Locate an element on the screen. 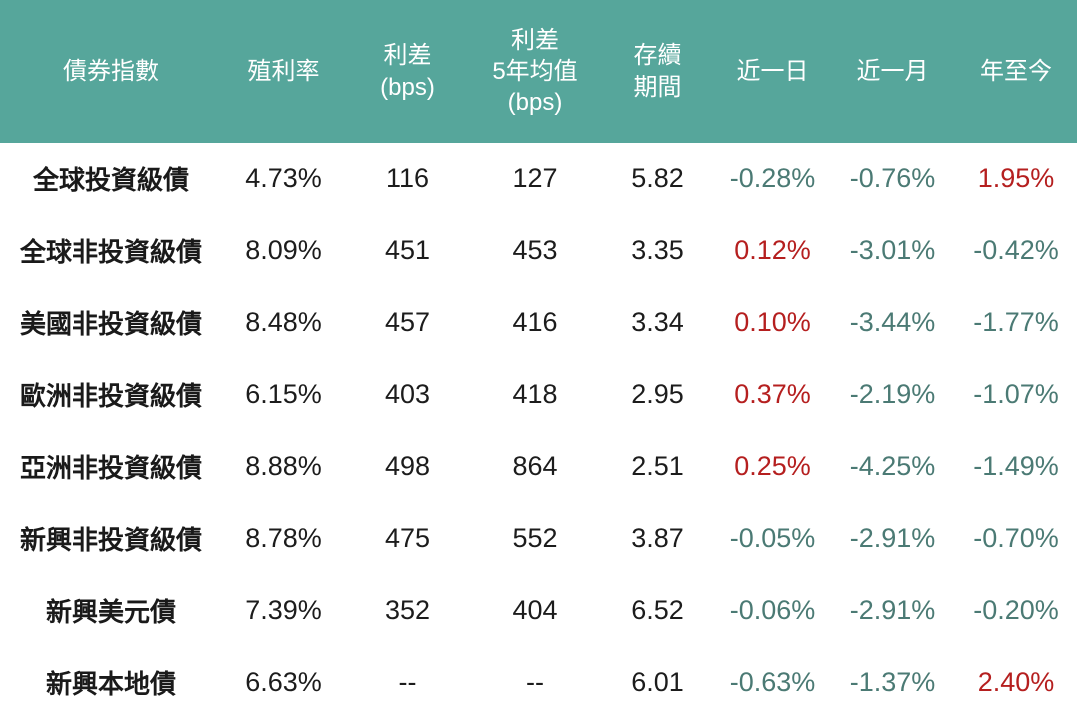 This screenshot has width=1077, height=718. cell-duration: 3.34 is located at coordinates (657, 322).